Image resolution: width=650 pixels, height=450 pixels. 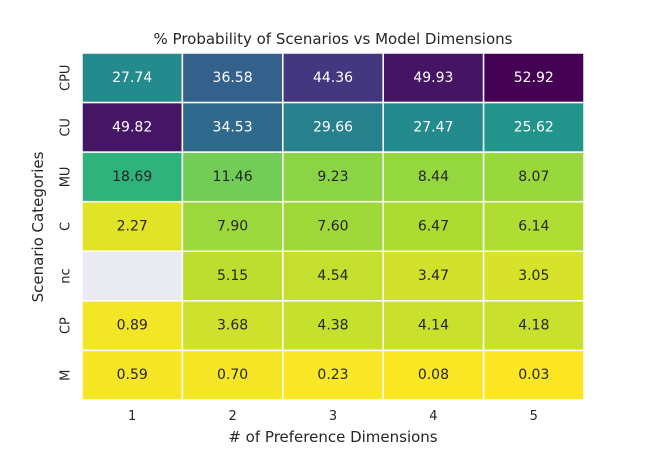 I want to click on y-tick-label: nc, so click(x=66, y=275).